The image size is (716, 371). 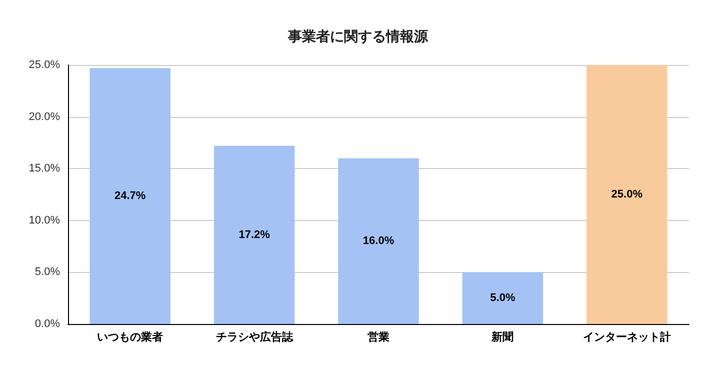 I want to click on data-label: 24.7%, so click(x=130, y=196).